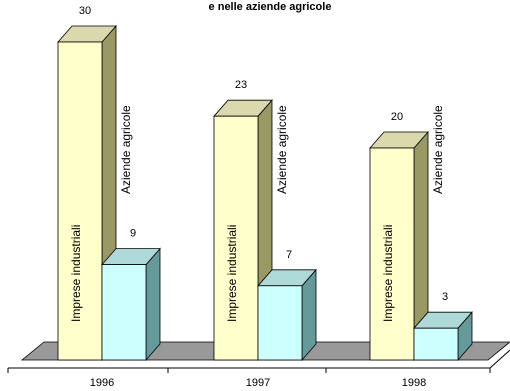  I want to click on bar-side, so click(153, 304).